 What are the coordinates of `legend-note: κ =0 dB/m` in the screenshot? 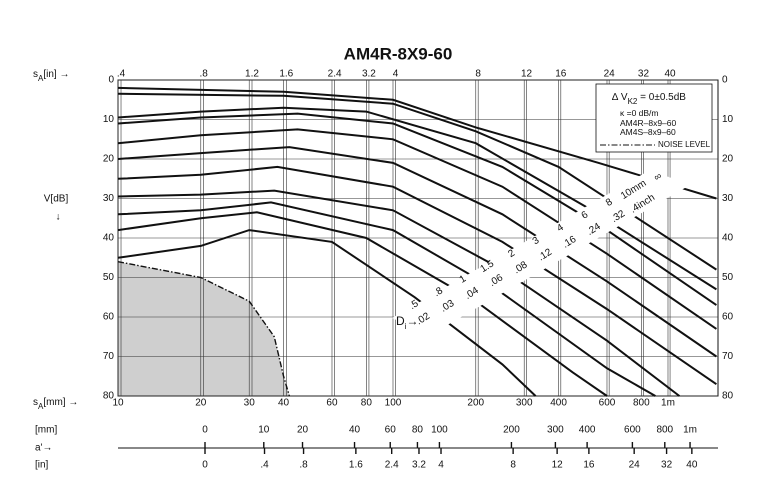 It's located at (639, 113).